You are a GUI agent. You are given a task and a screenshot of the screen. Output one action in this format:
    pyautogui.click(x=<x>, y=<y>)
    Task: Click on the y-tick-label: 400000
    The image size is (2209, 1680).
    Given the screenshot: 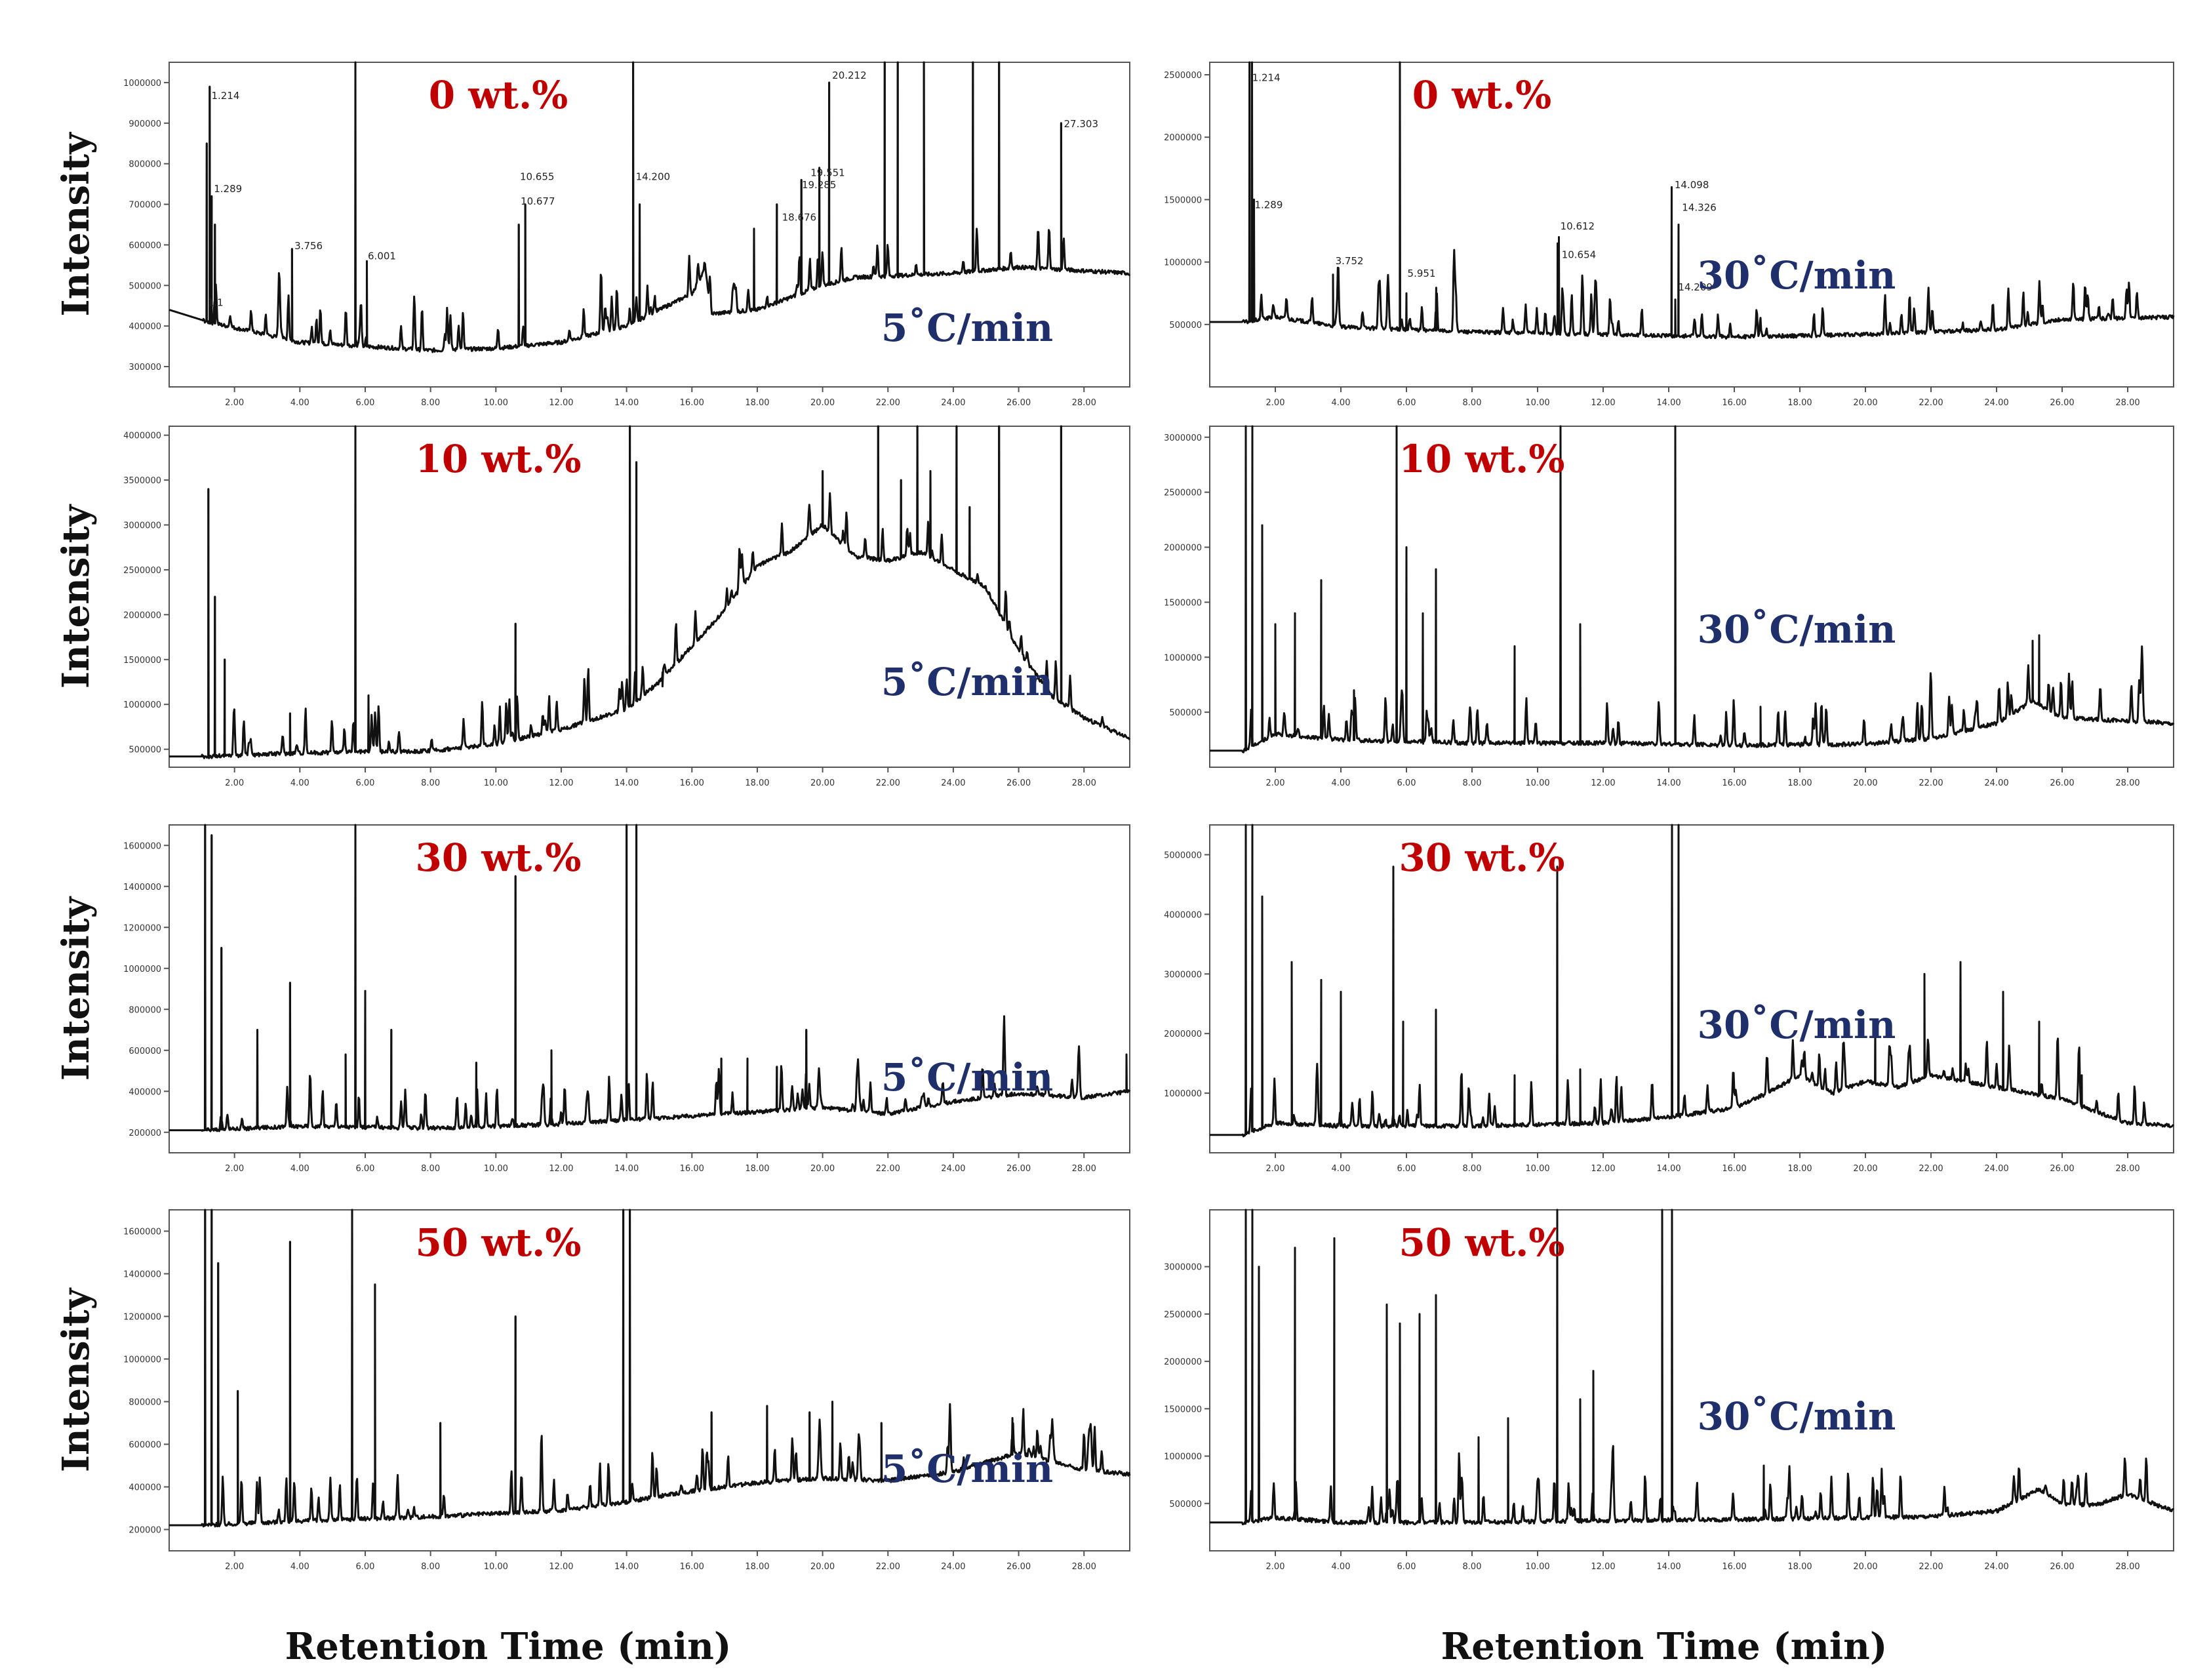 What is the action you would take?
    pyautogui.click(x=145, y=327)
    